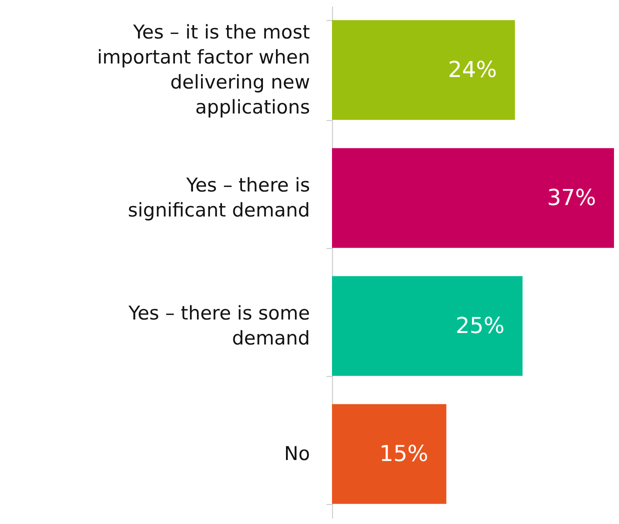 The width and height of the screenshot is (619, 524). Describe the element at coordinates (219, 198) in the screenshot. I see `y-tick-label: Yes – there is significant demand` at that location.